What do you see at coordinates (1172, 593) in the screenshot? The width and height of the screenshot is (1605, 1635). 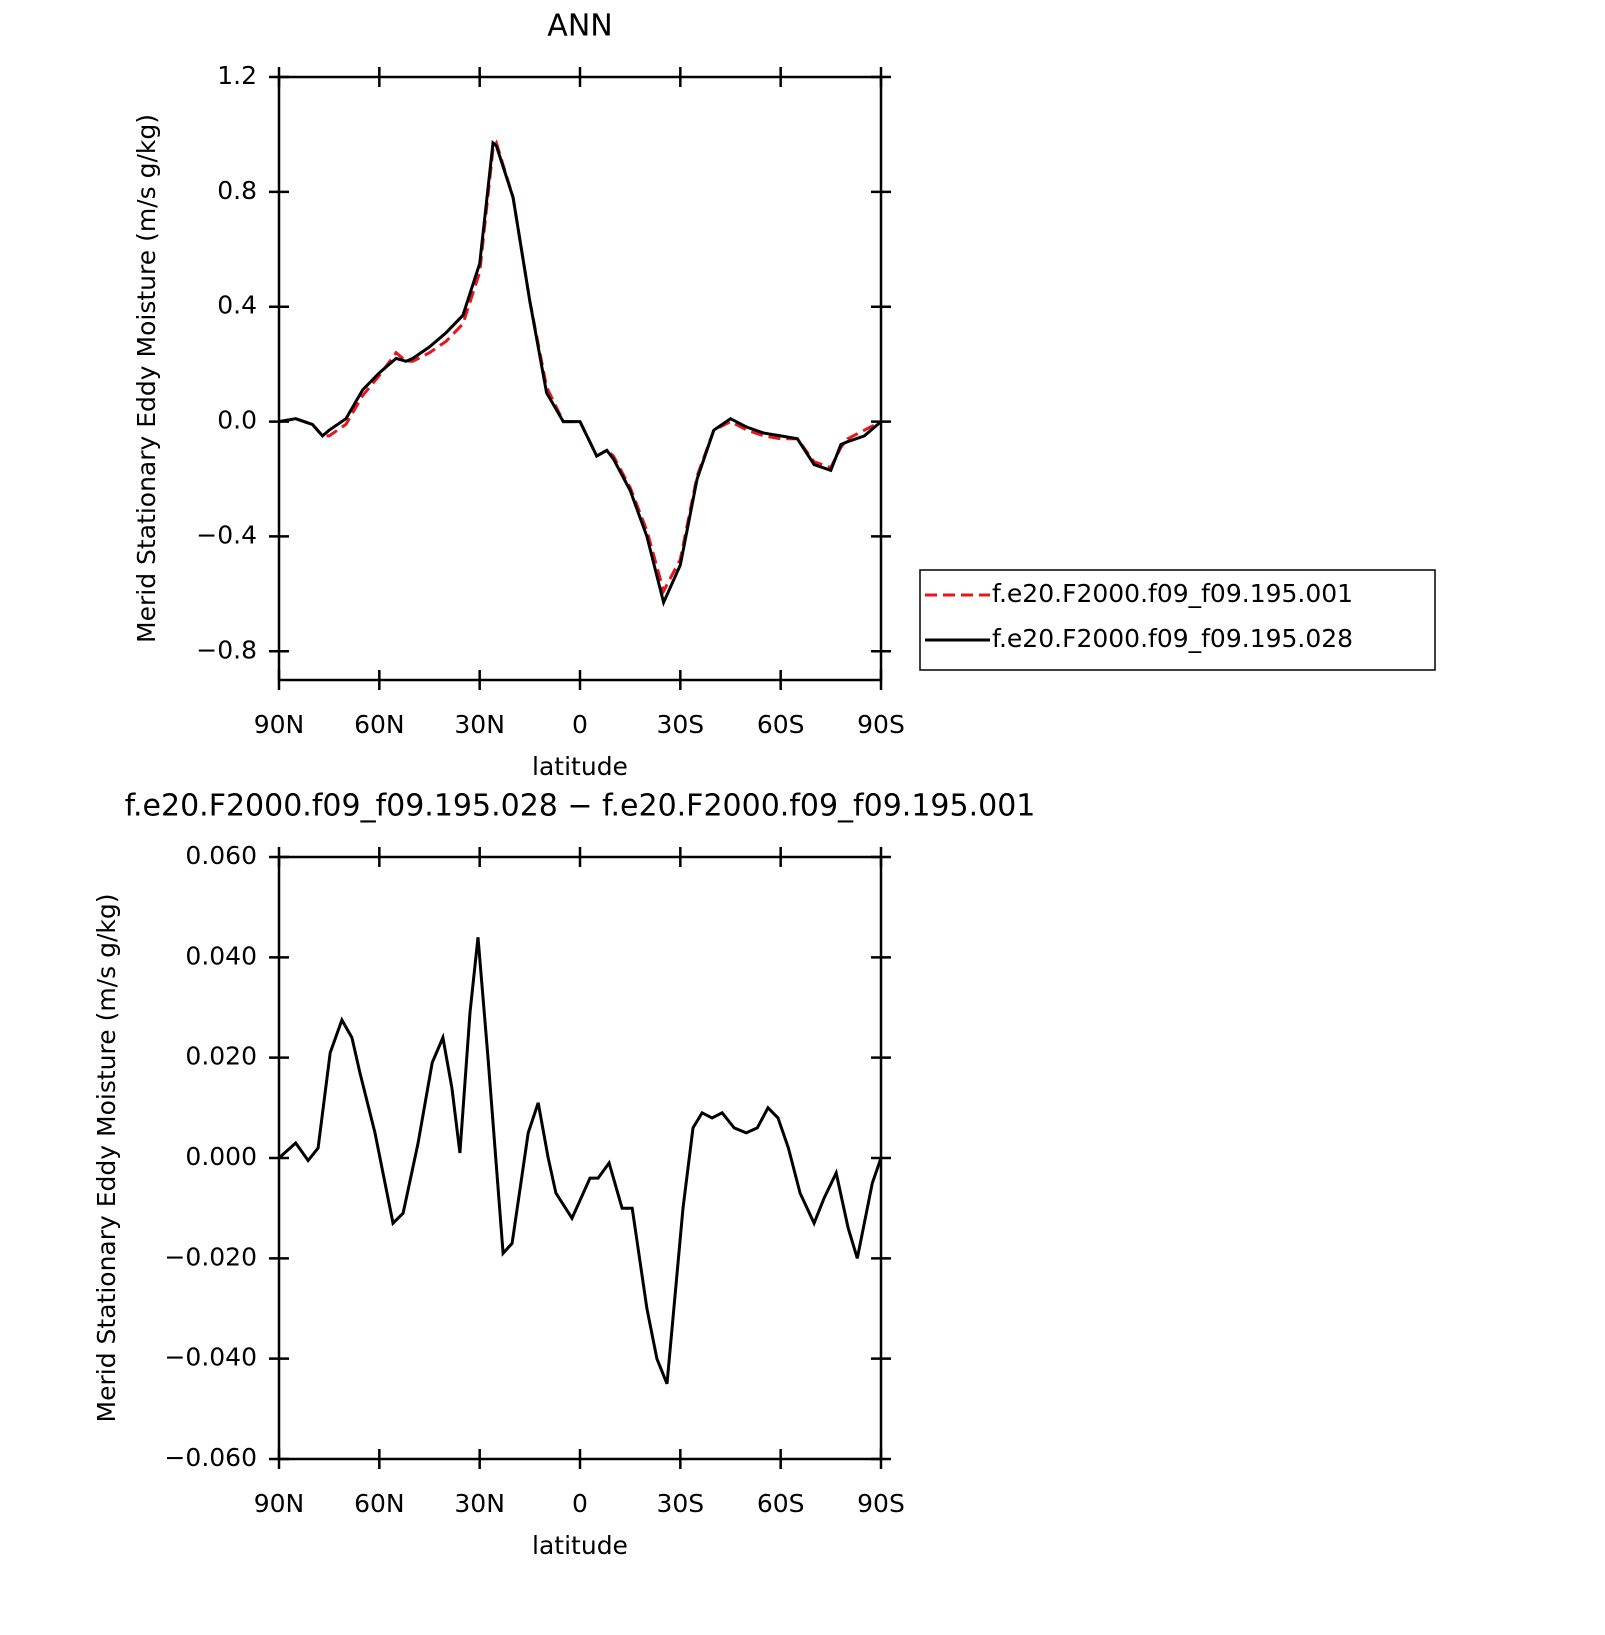 I see `legend-label: f.e20.F2000.f09_f09.195.001` at bounding box center [1172, 593].